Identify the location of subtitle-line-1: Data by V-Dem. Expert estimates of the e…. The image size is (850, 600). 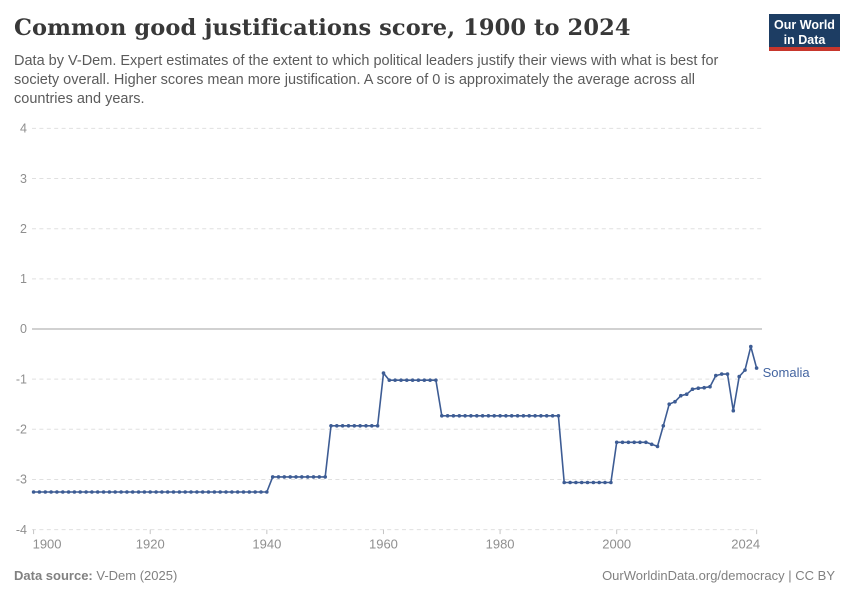
(366, 61).